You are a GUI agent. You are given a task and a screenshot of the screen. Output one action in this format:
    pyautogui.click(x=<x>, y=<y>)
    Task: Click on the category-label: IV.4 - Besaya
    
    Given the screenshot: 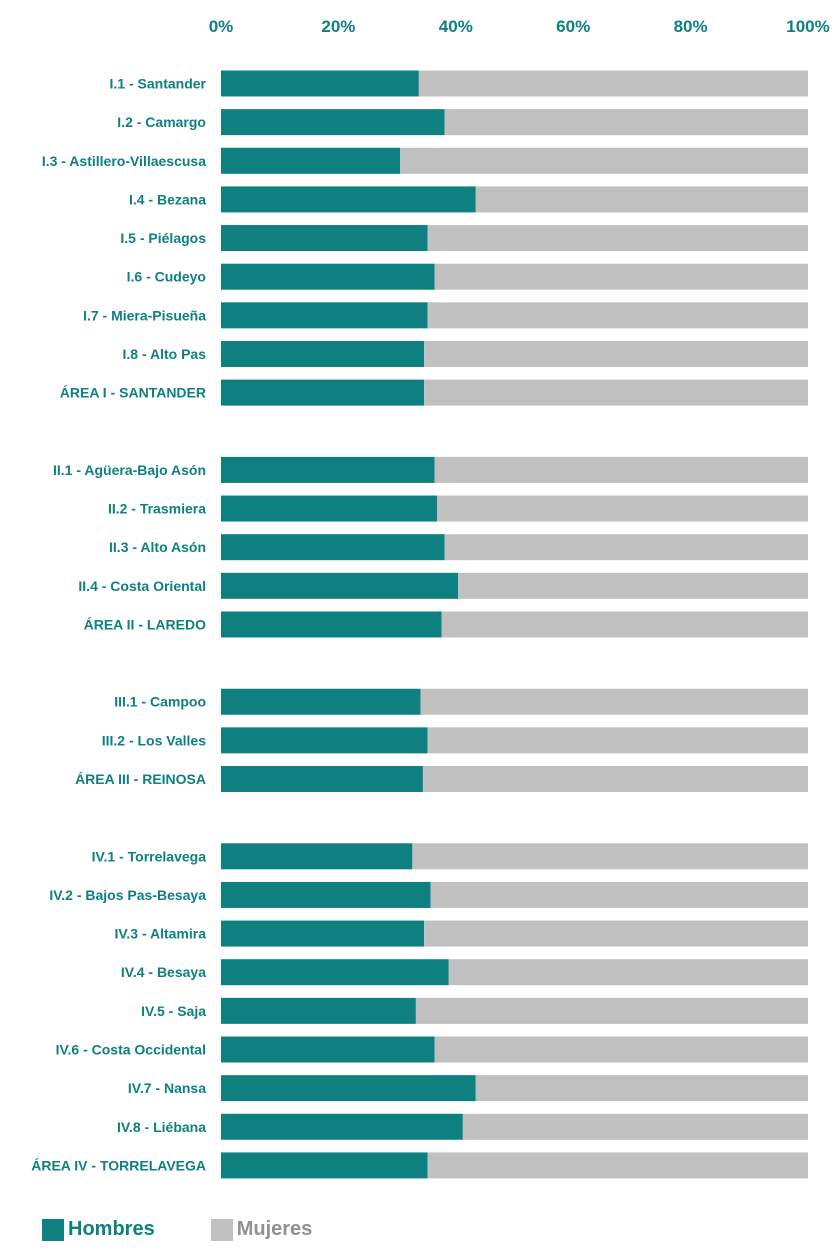 What is the action you would take?
    pyautogui.click(x=163, y=972)
    